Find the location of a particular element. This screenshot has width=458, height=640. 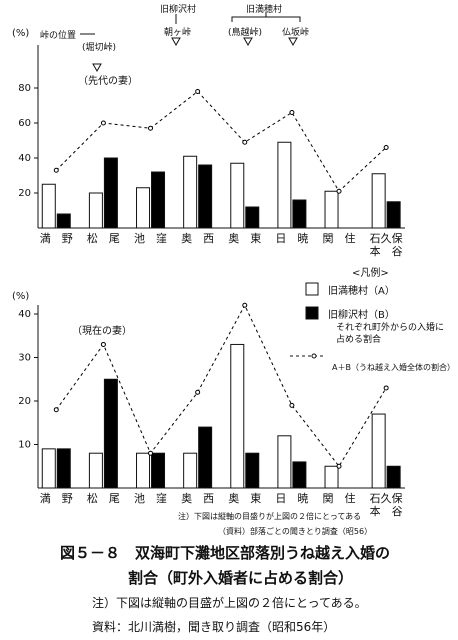

annotation: 旧満穂村 is located at coordinates (264, 10).